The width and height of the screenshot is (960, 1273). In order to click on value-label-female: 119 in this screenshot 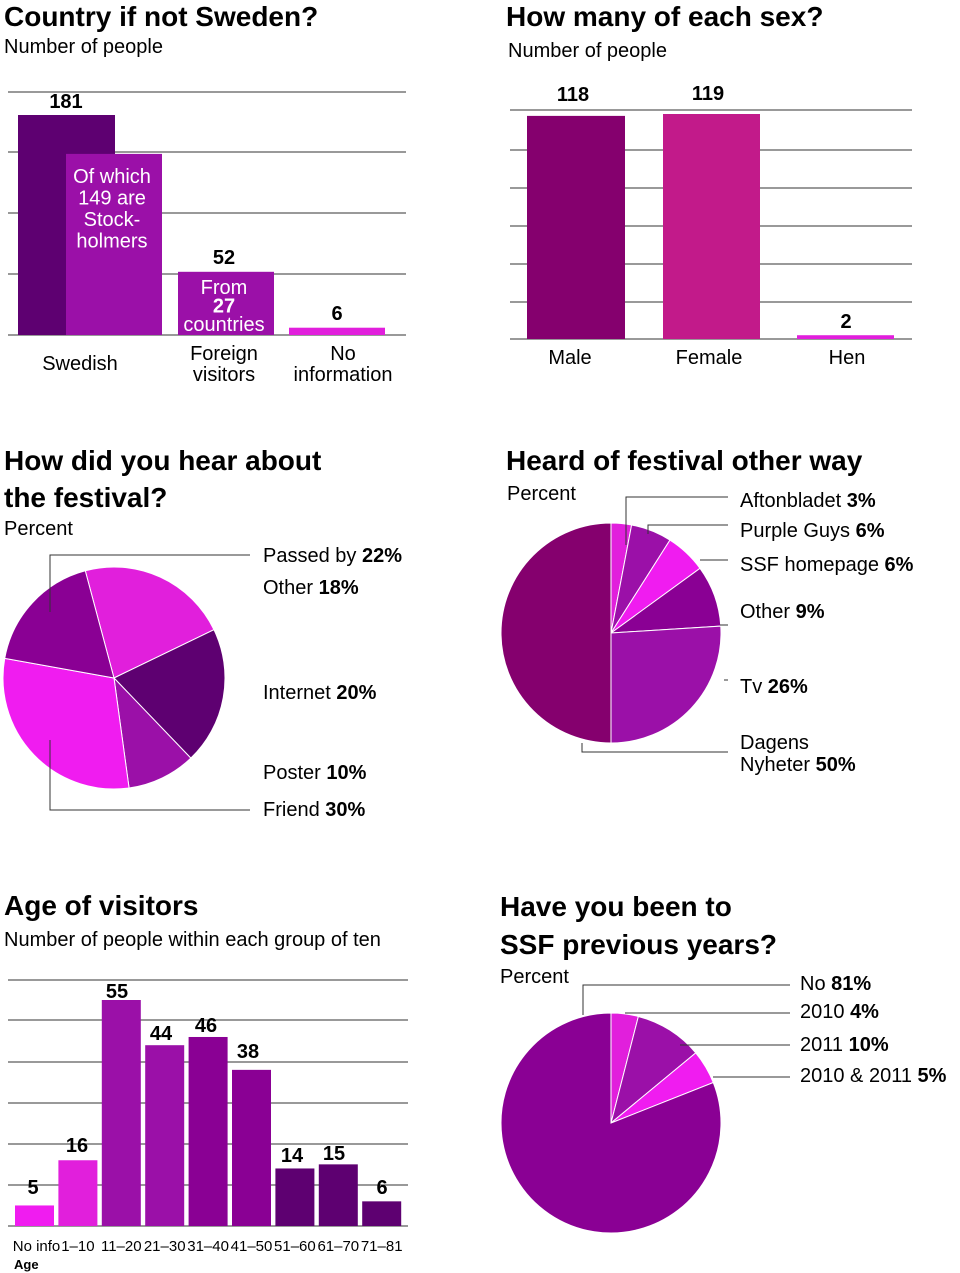, I will do `click(708, 94)`.